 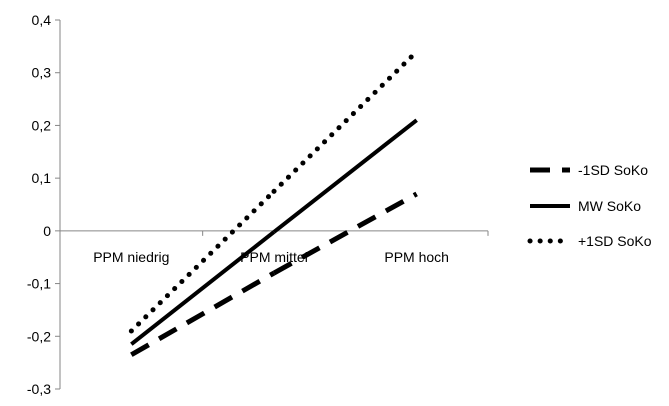 What do you see at coordinates (613, 170) in the screenshot?
I see `legend-label: -1SD SoKo` at bounding box center [613, 170].